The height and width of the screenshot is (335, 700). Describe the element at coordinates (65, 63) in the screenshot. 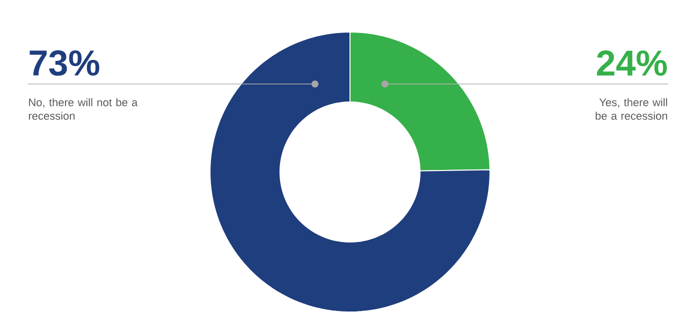

I see `data-label: 73%` at that location.